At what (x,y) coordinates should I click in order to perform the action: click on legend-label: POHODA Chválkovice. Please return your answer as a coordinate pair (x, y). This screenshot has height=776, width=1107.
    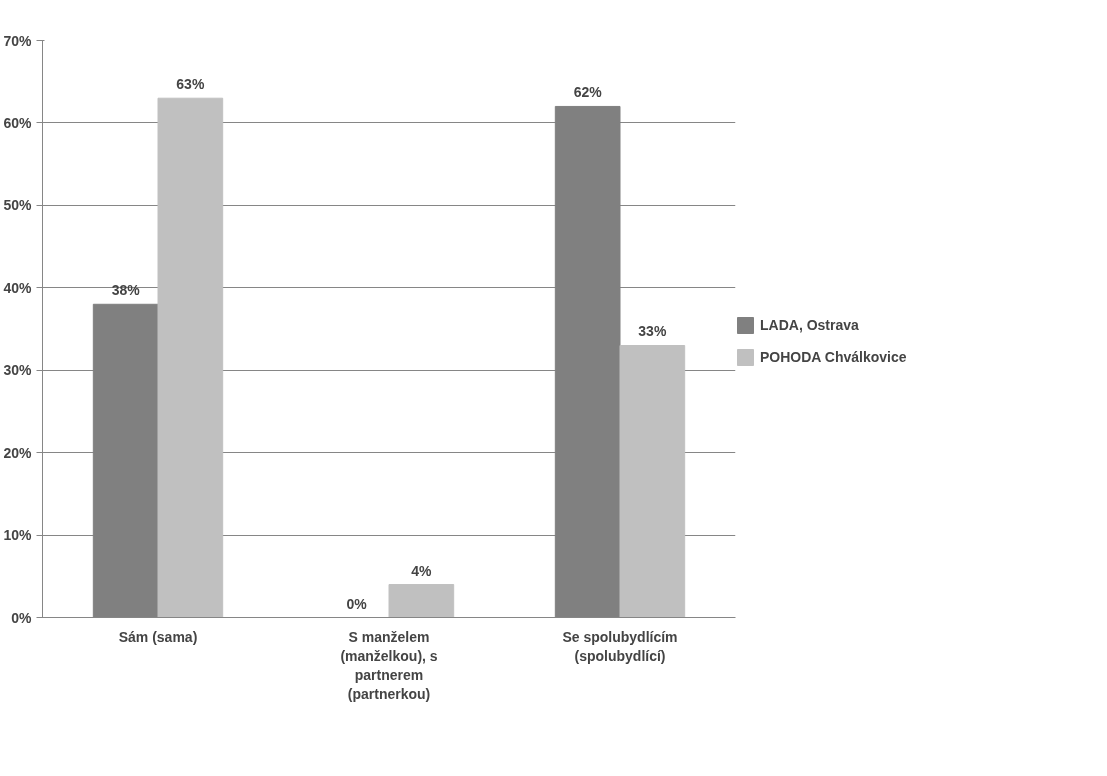
    Looking at the image, I should click on (833, 357).